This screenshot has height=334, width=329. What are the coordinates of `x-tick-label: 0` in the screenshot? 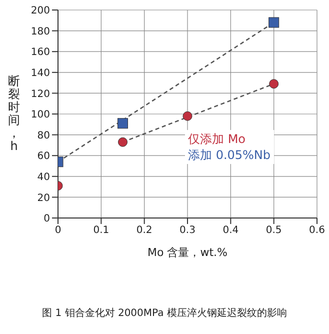 It's located at (58, 230).